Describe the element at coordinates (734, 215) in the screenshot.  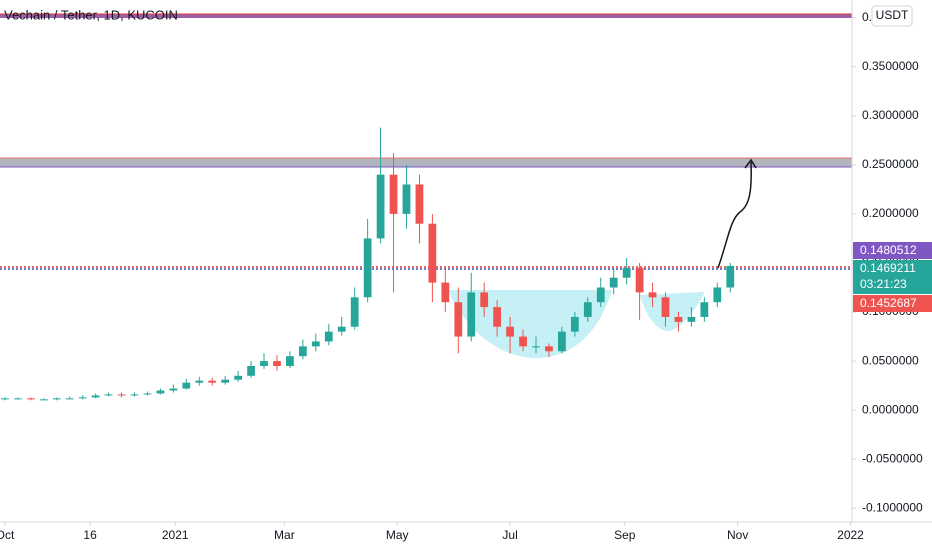
I see `projection-arrow` at that location.